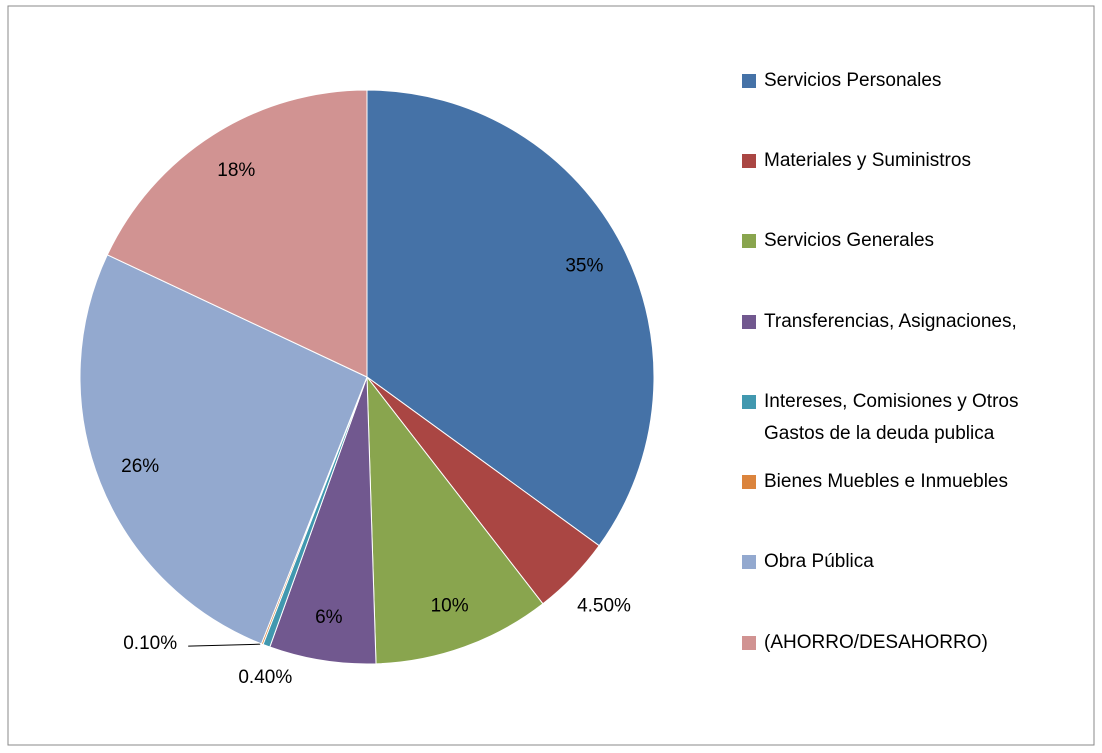 This screenshot has width=1102, height=753. I want to click on data-label: 35%, so click(584, 265).